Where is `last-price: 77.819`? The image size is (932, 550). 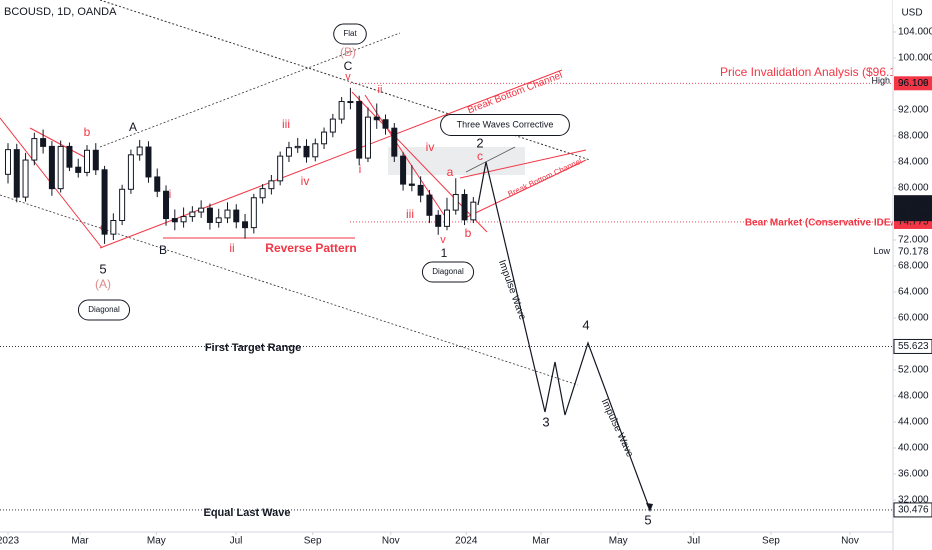
last-price: 77.819 is located at coordinates (913, 202).